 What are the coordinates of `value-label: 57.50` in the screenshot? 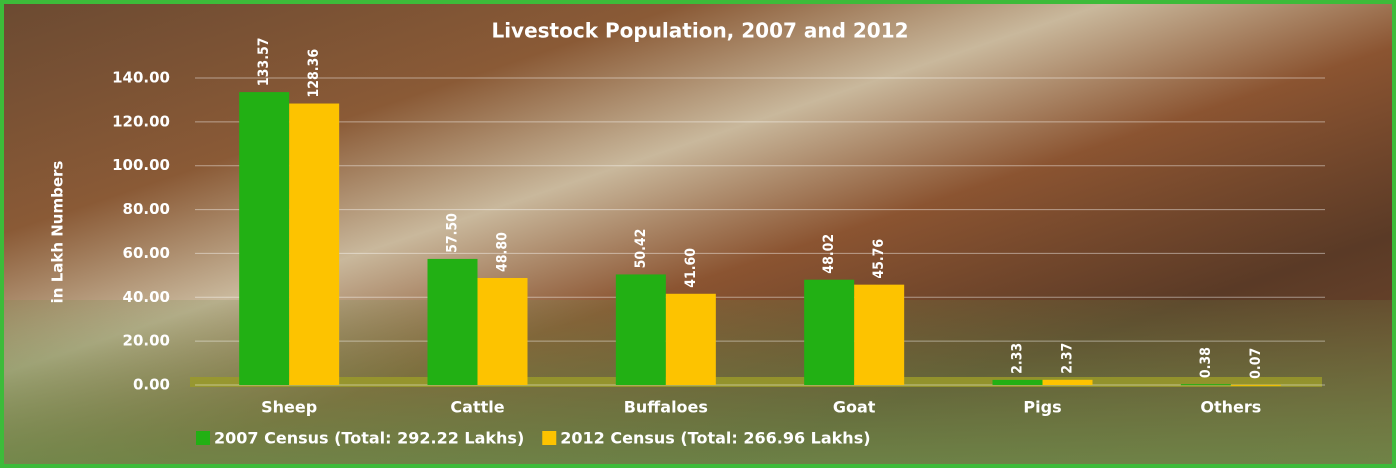 It's located at (453, 233).